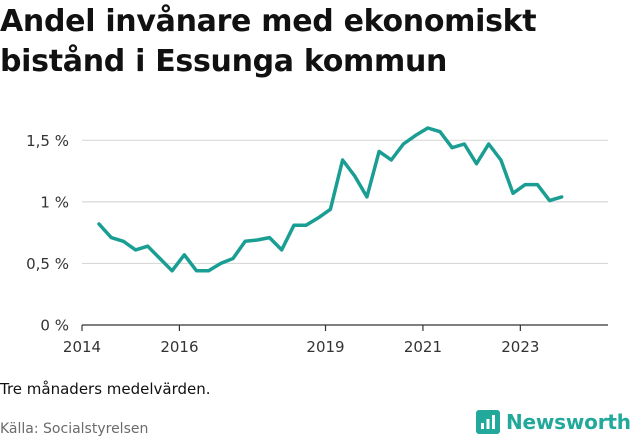  Describe the element at coordinates (423, 347) in the screenshot. I see `x-tick-label: 2021` at that location.